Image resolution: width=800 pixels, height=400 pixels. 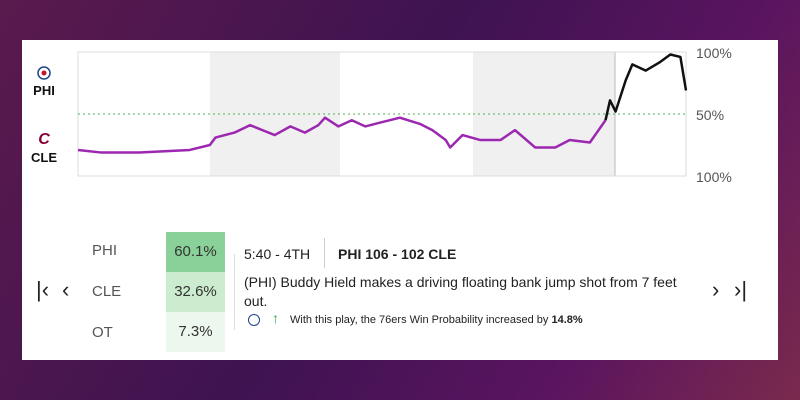 I want to click on prev-button: ‹, so click(x=66, y=289).